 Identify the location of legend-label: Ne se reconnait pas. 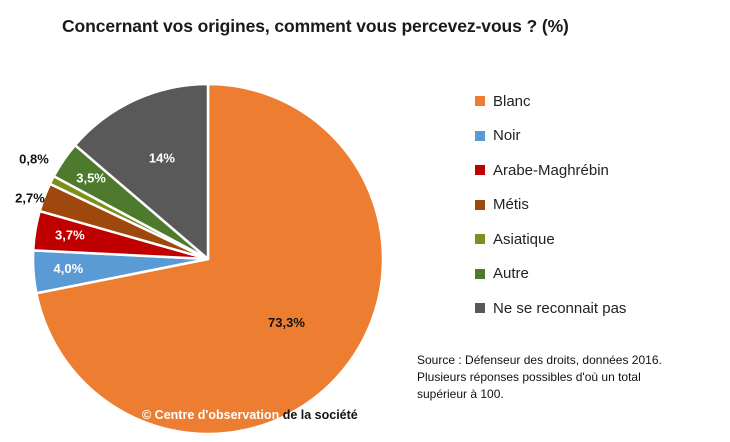
(560, 308).